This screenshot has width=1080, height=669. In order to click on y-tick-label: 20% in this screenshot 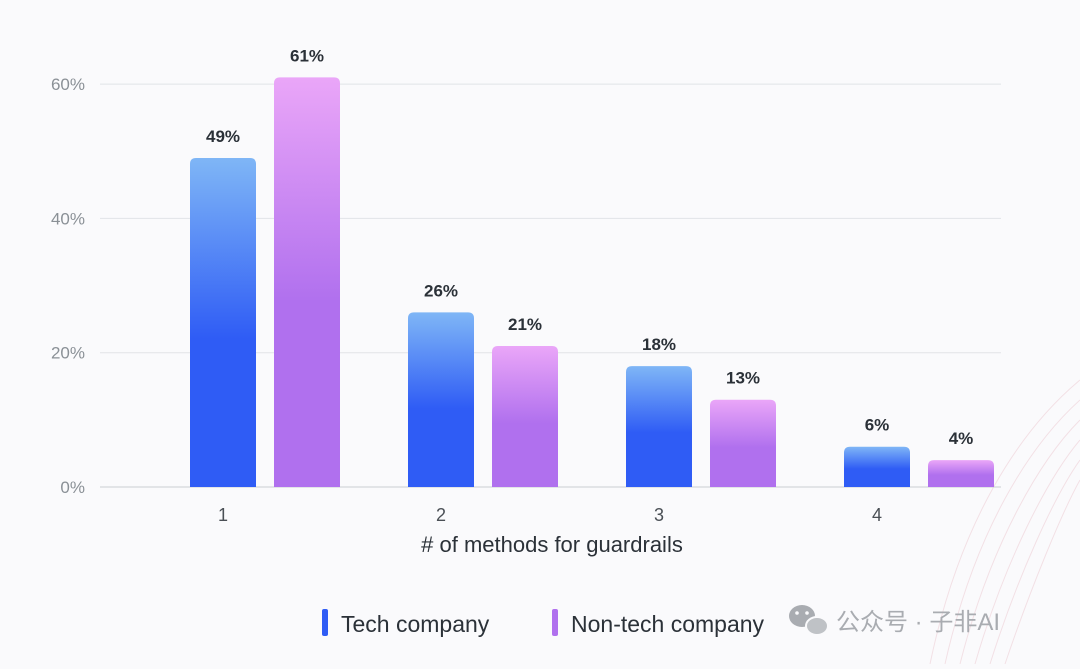, I will do `click(68, 353)`.